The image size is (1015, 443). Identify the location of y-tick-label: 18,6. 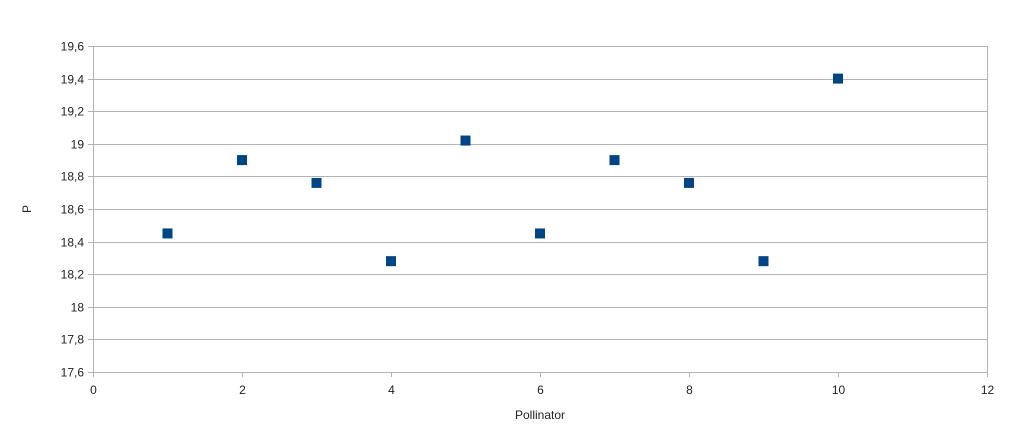
(73, 210).